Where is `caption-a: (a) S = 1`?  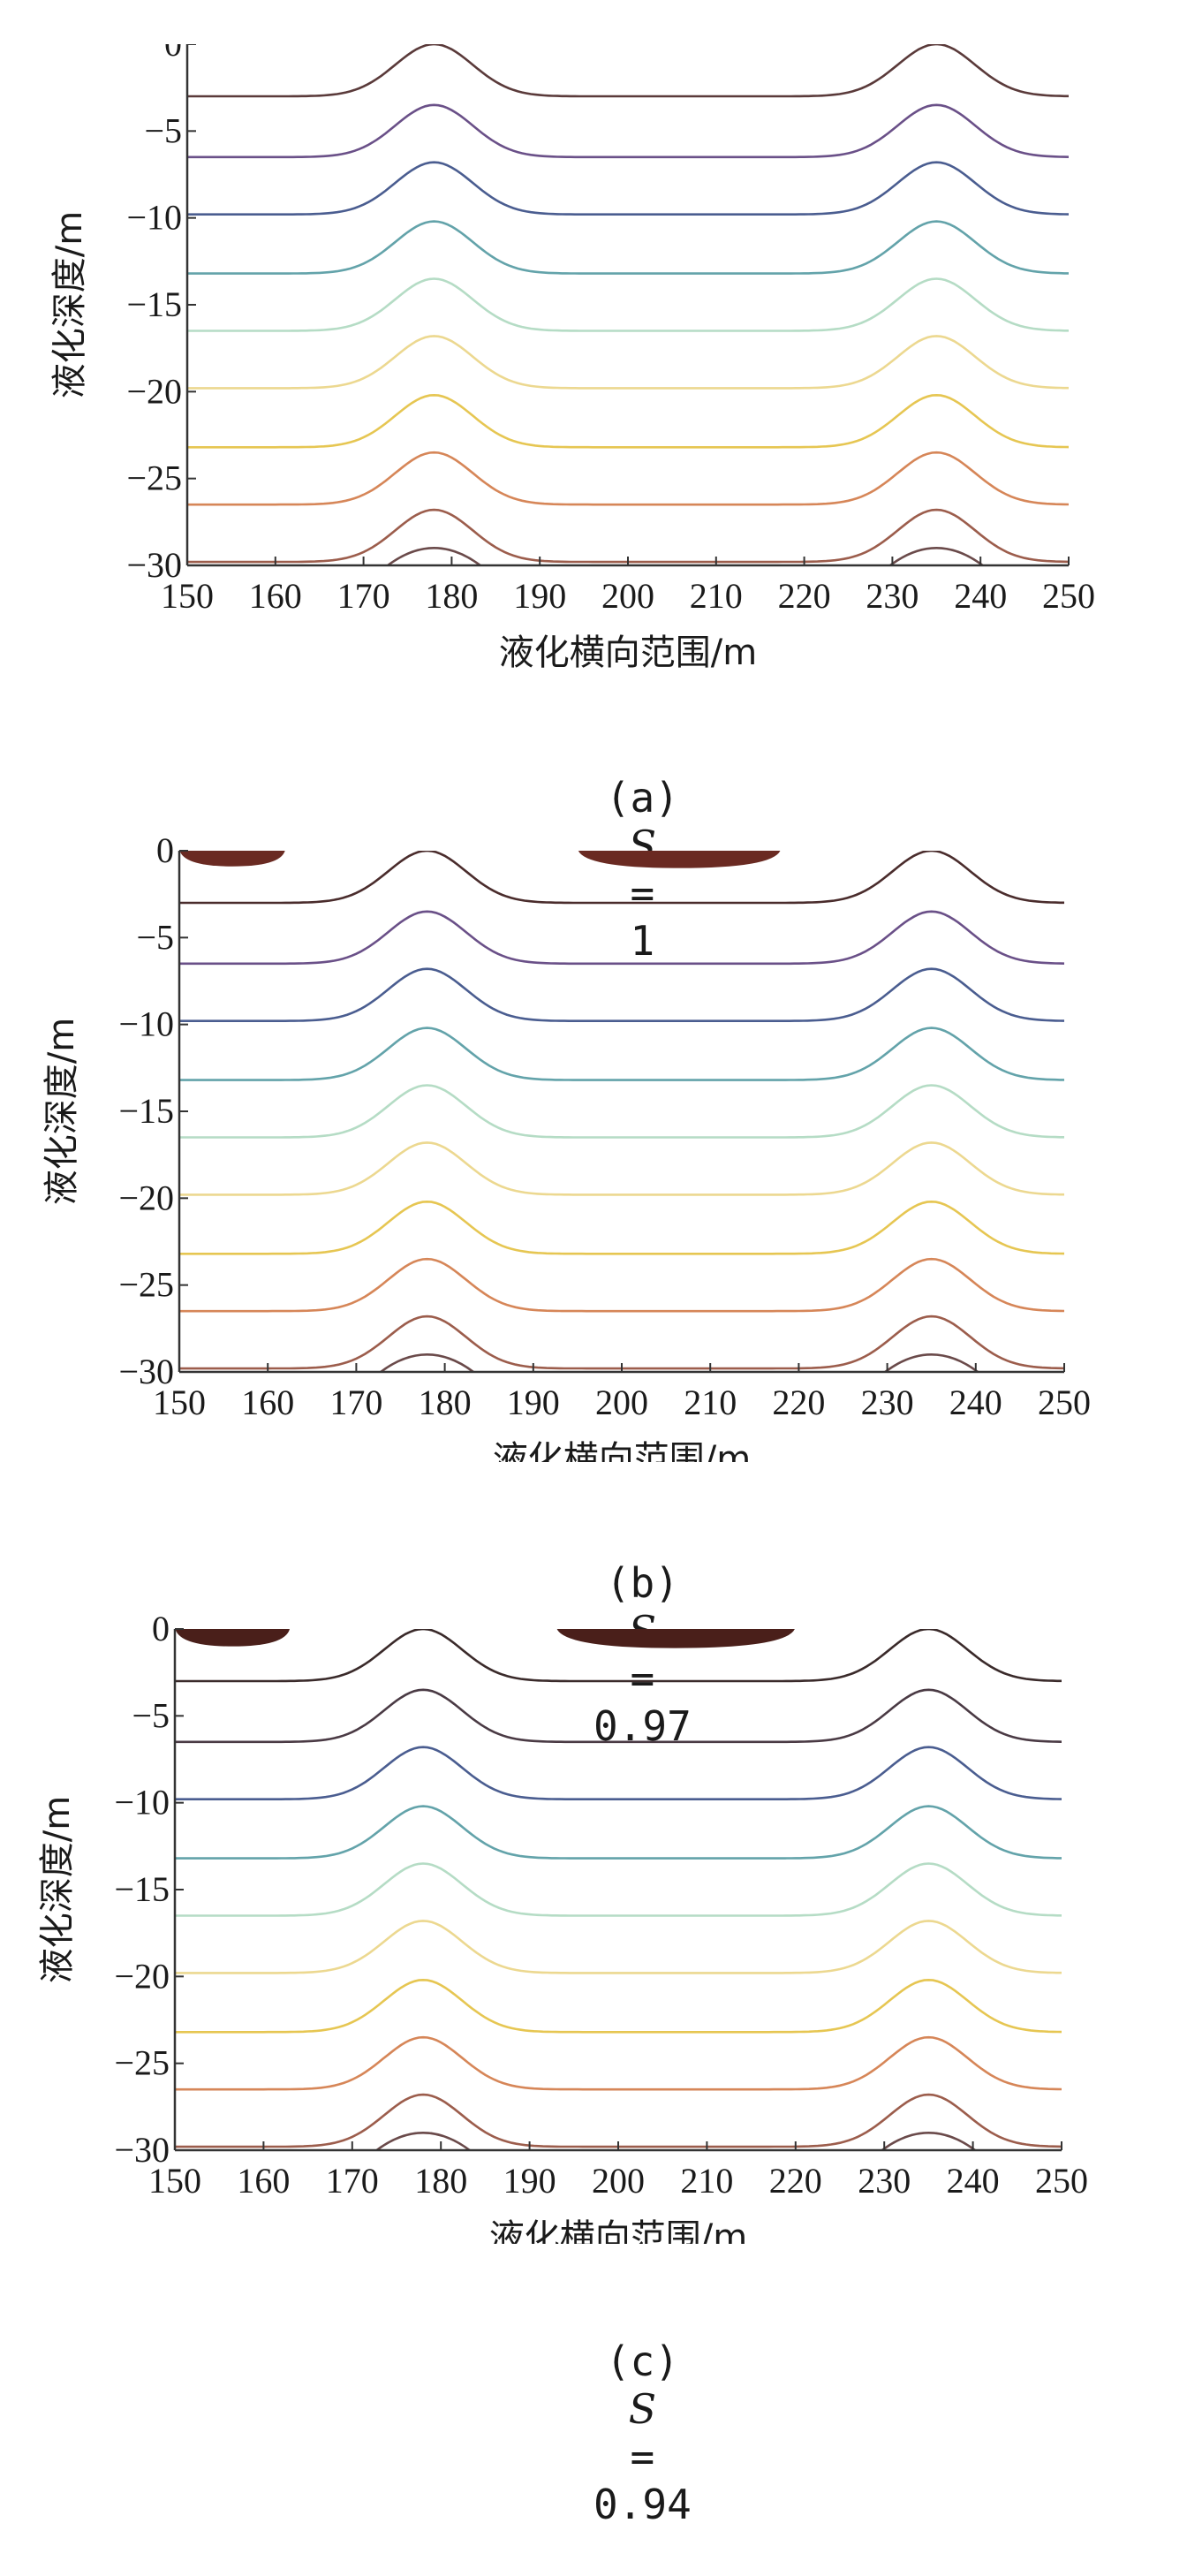
caption-a: (a) S = 1 is located at coordinates (593, 869).